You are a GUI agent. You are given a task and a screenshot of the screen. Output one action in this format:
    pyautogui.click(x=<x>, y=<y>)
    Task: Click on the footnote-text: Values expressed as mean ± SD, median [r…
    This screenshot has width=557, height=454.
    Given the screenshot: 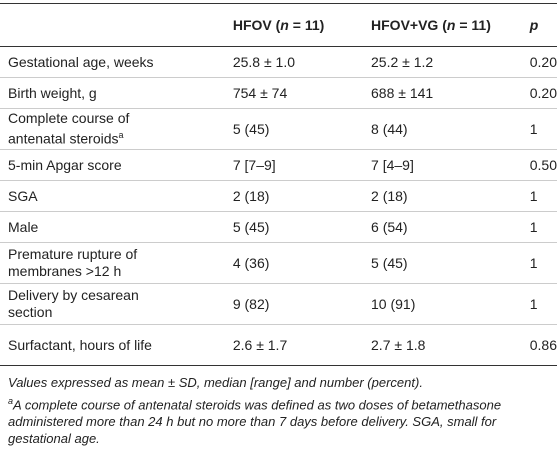 What is the action you would take?
    pyautogui.click(x=215, y=382)
    